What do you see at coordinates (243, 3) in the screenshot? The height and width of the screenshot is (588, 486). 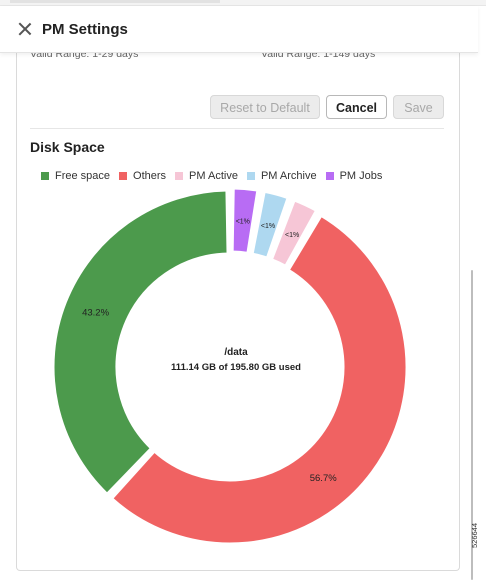 I see `browser-strip` at bounding box center [243, 3].